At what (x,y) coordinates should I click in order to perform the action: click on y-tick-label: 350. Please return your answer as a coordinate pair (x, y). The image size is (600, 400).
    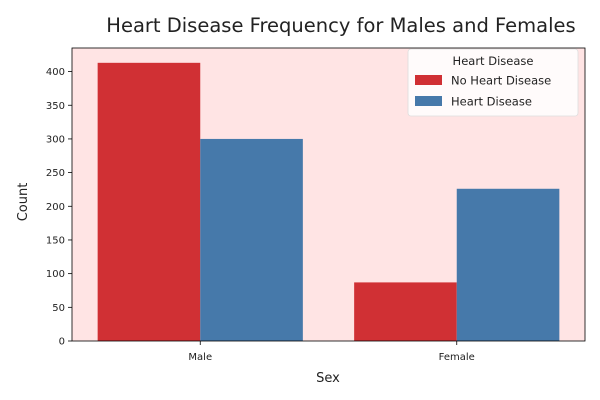
    Looking at the image, I should click on (55, 106).